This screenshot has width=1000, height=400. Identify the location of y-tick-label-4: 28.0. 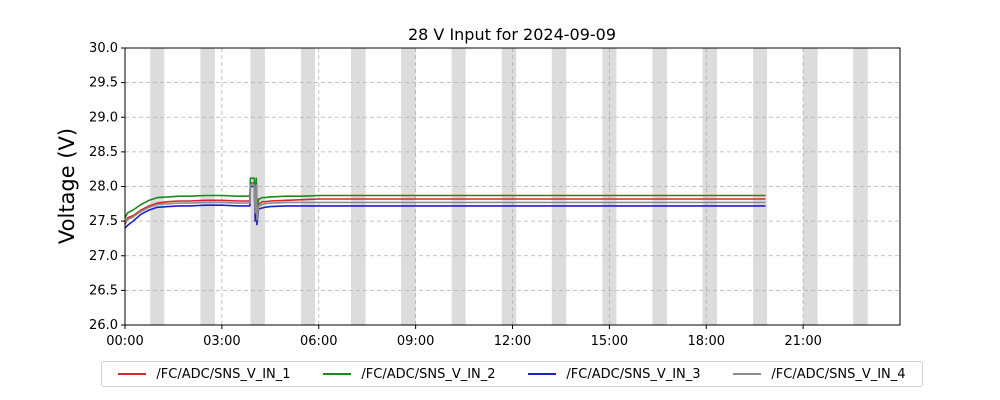
(103, 187).